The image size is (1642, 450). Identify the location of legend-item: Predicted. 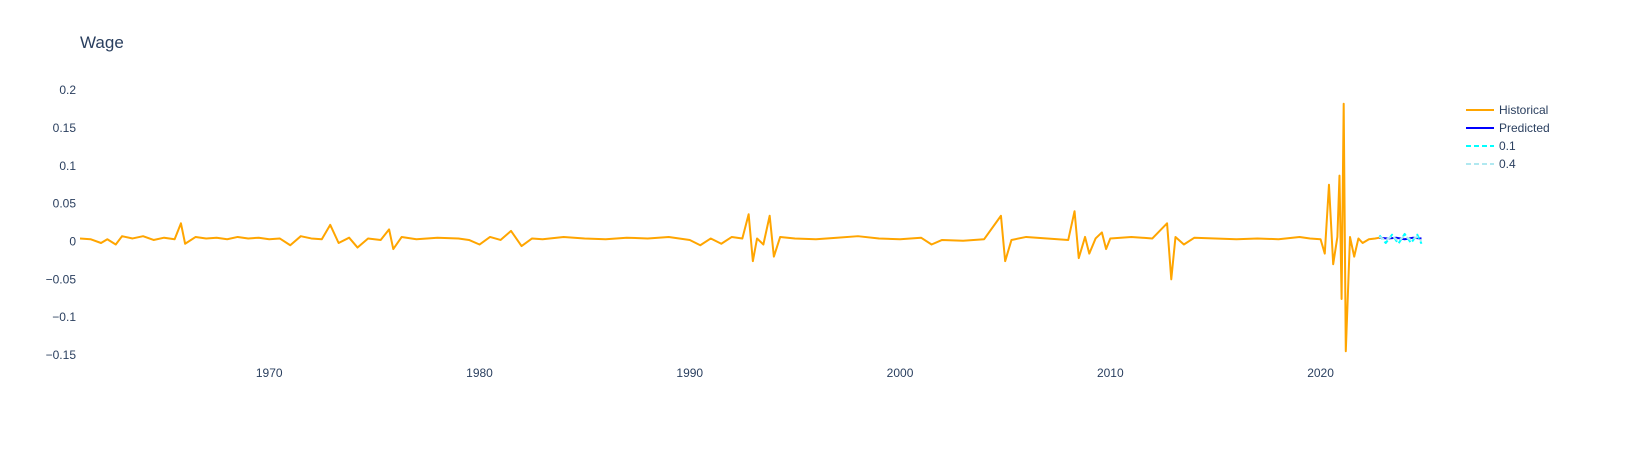
(1508, 128).